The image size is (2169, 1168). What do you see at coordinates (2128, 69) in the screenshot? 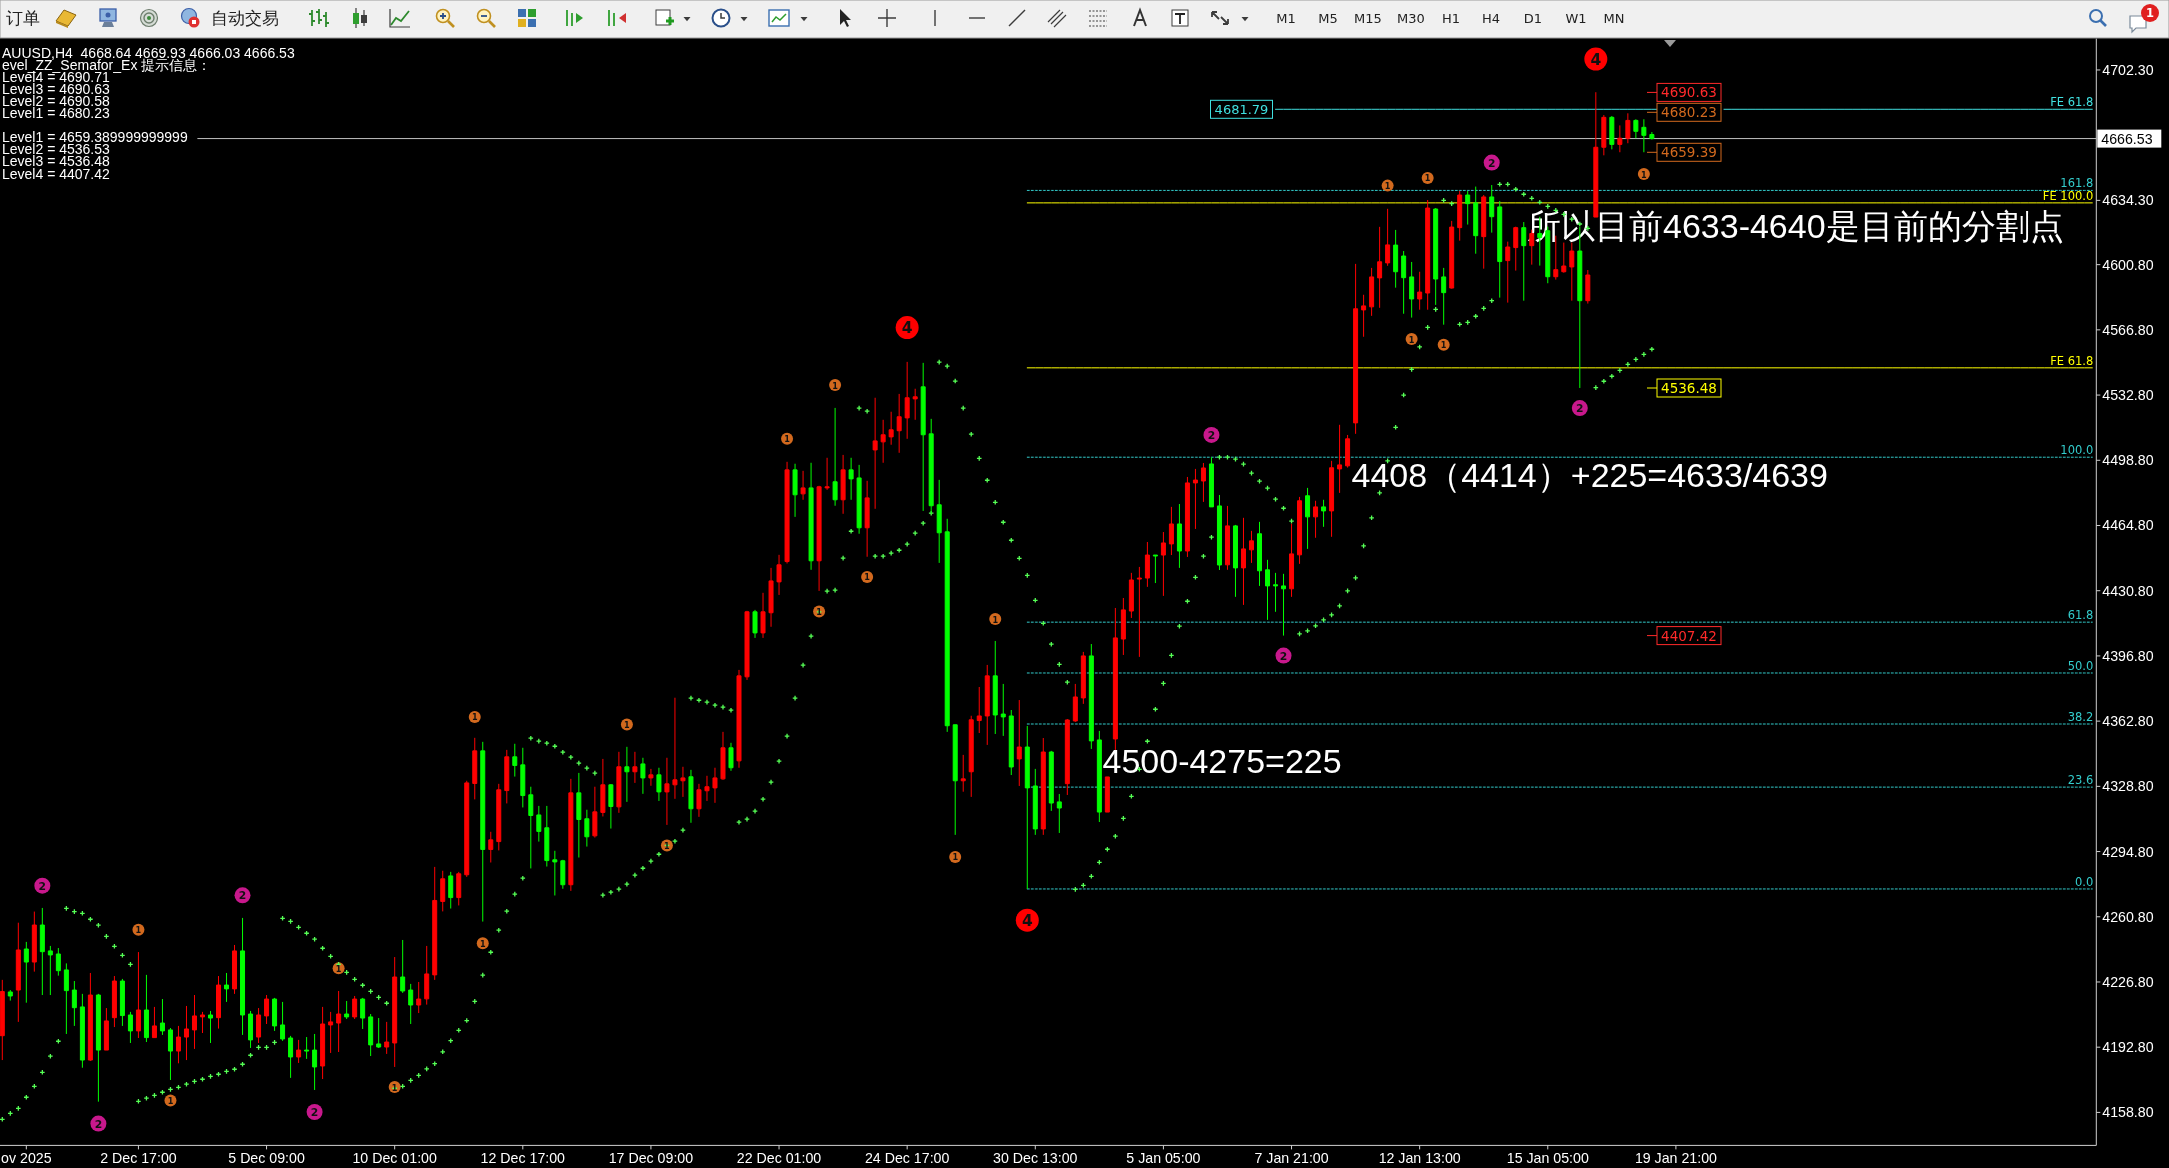
I see `y-tick-label: 4702.30` at bounding box center [2128, 69].